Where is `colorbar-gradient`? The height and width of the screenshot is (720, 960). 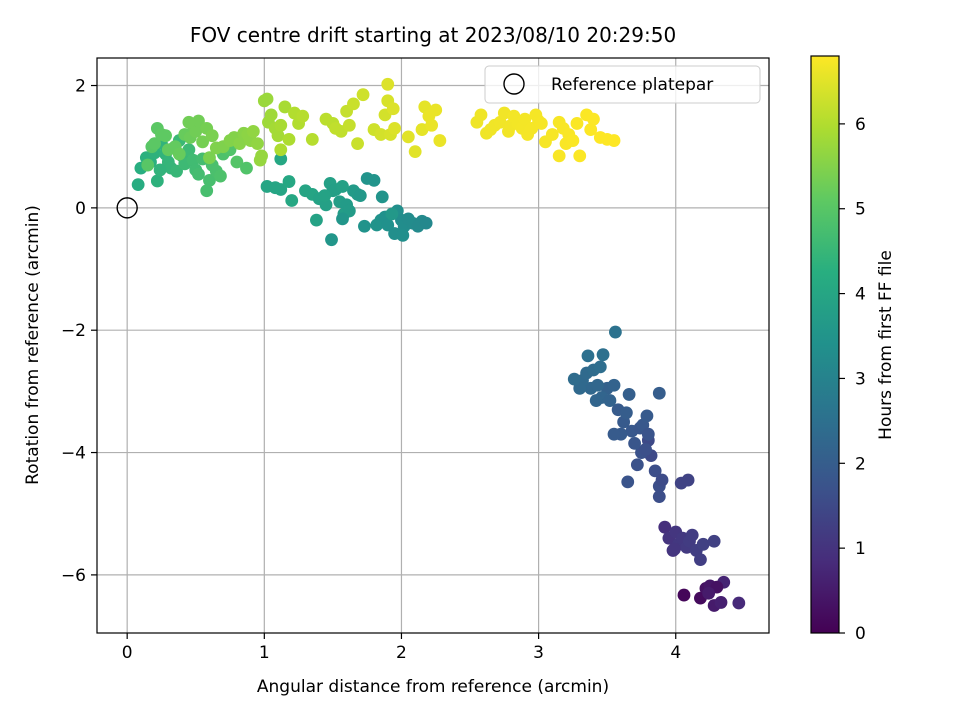 colorbar-gradient is located at coordinates (825, 344).